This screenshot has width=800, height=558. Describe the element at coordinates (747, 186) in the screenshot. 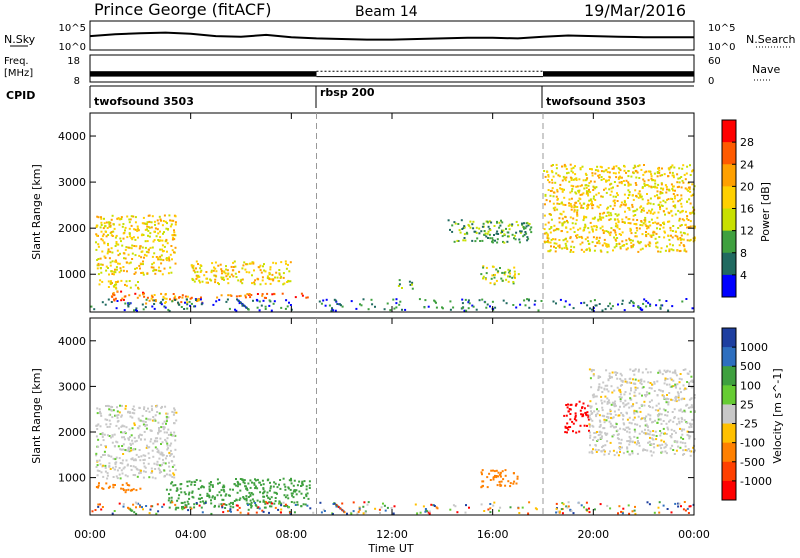

I see `power-colorbar-tick-label: 20` at that location.